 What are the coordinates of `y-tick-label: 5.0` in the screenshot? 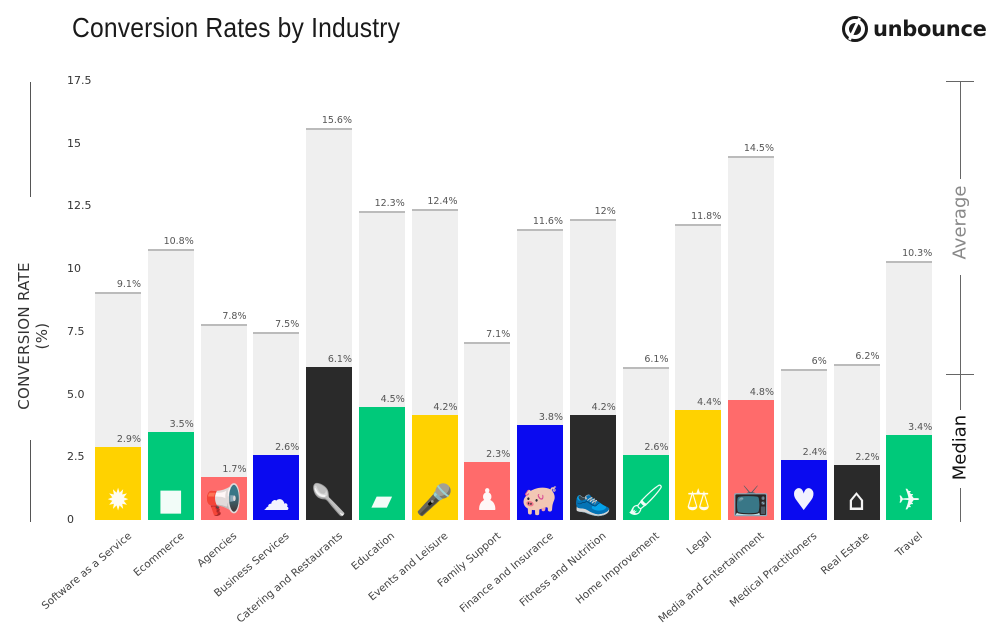 It's located at (76, 394).